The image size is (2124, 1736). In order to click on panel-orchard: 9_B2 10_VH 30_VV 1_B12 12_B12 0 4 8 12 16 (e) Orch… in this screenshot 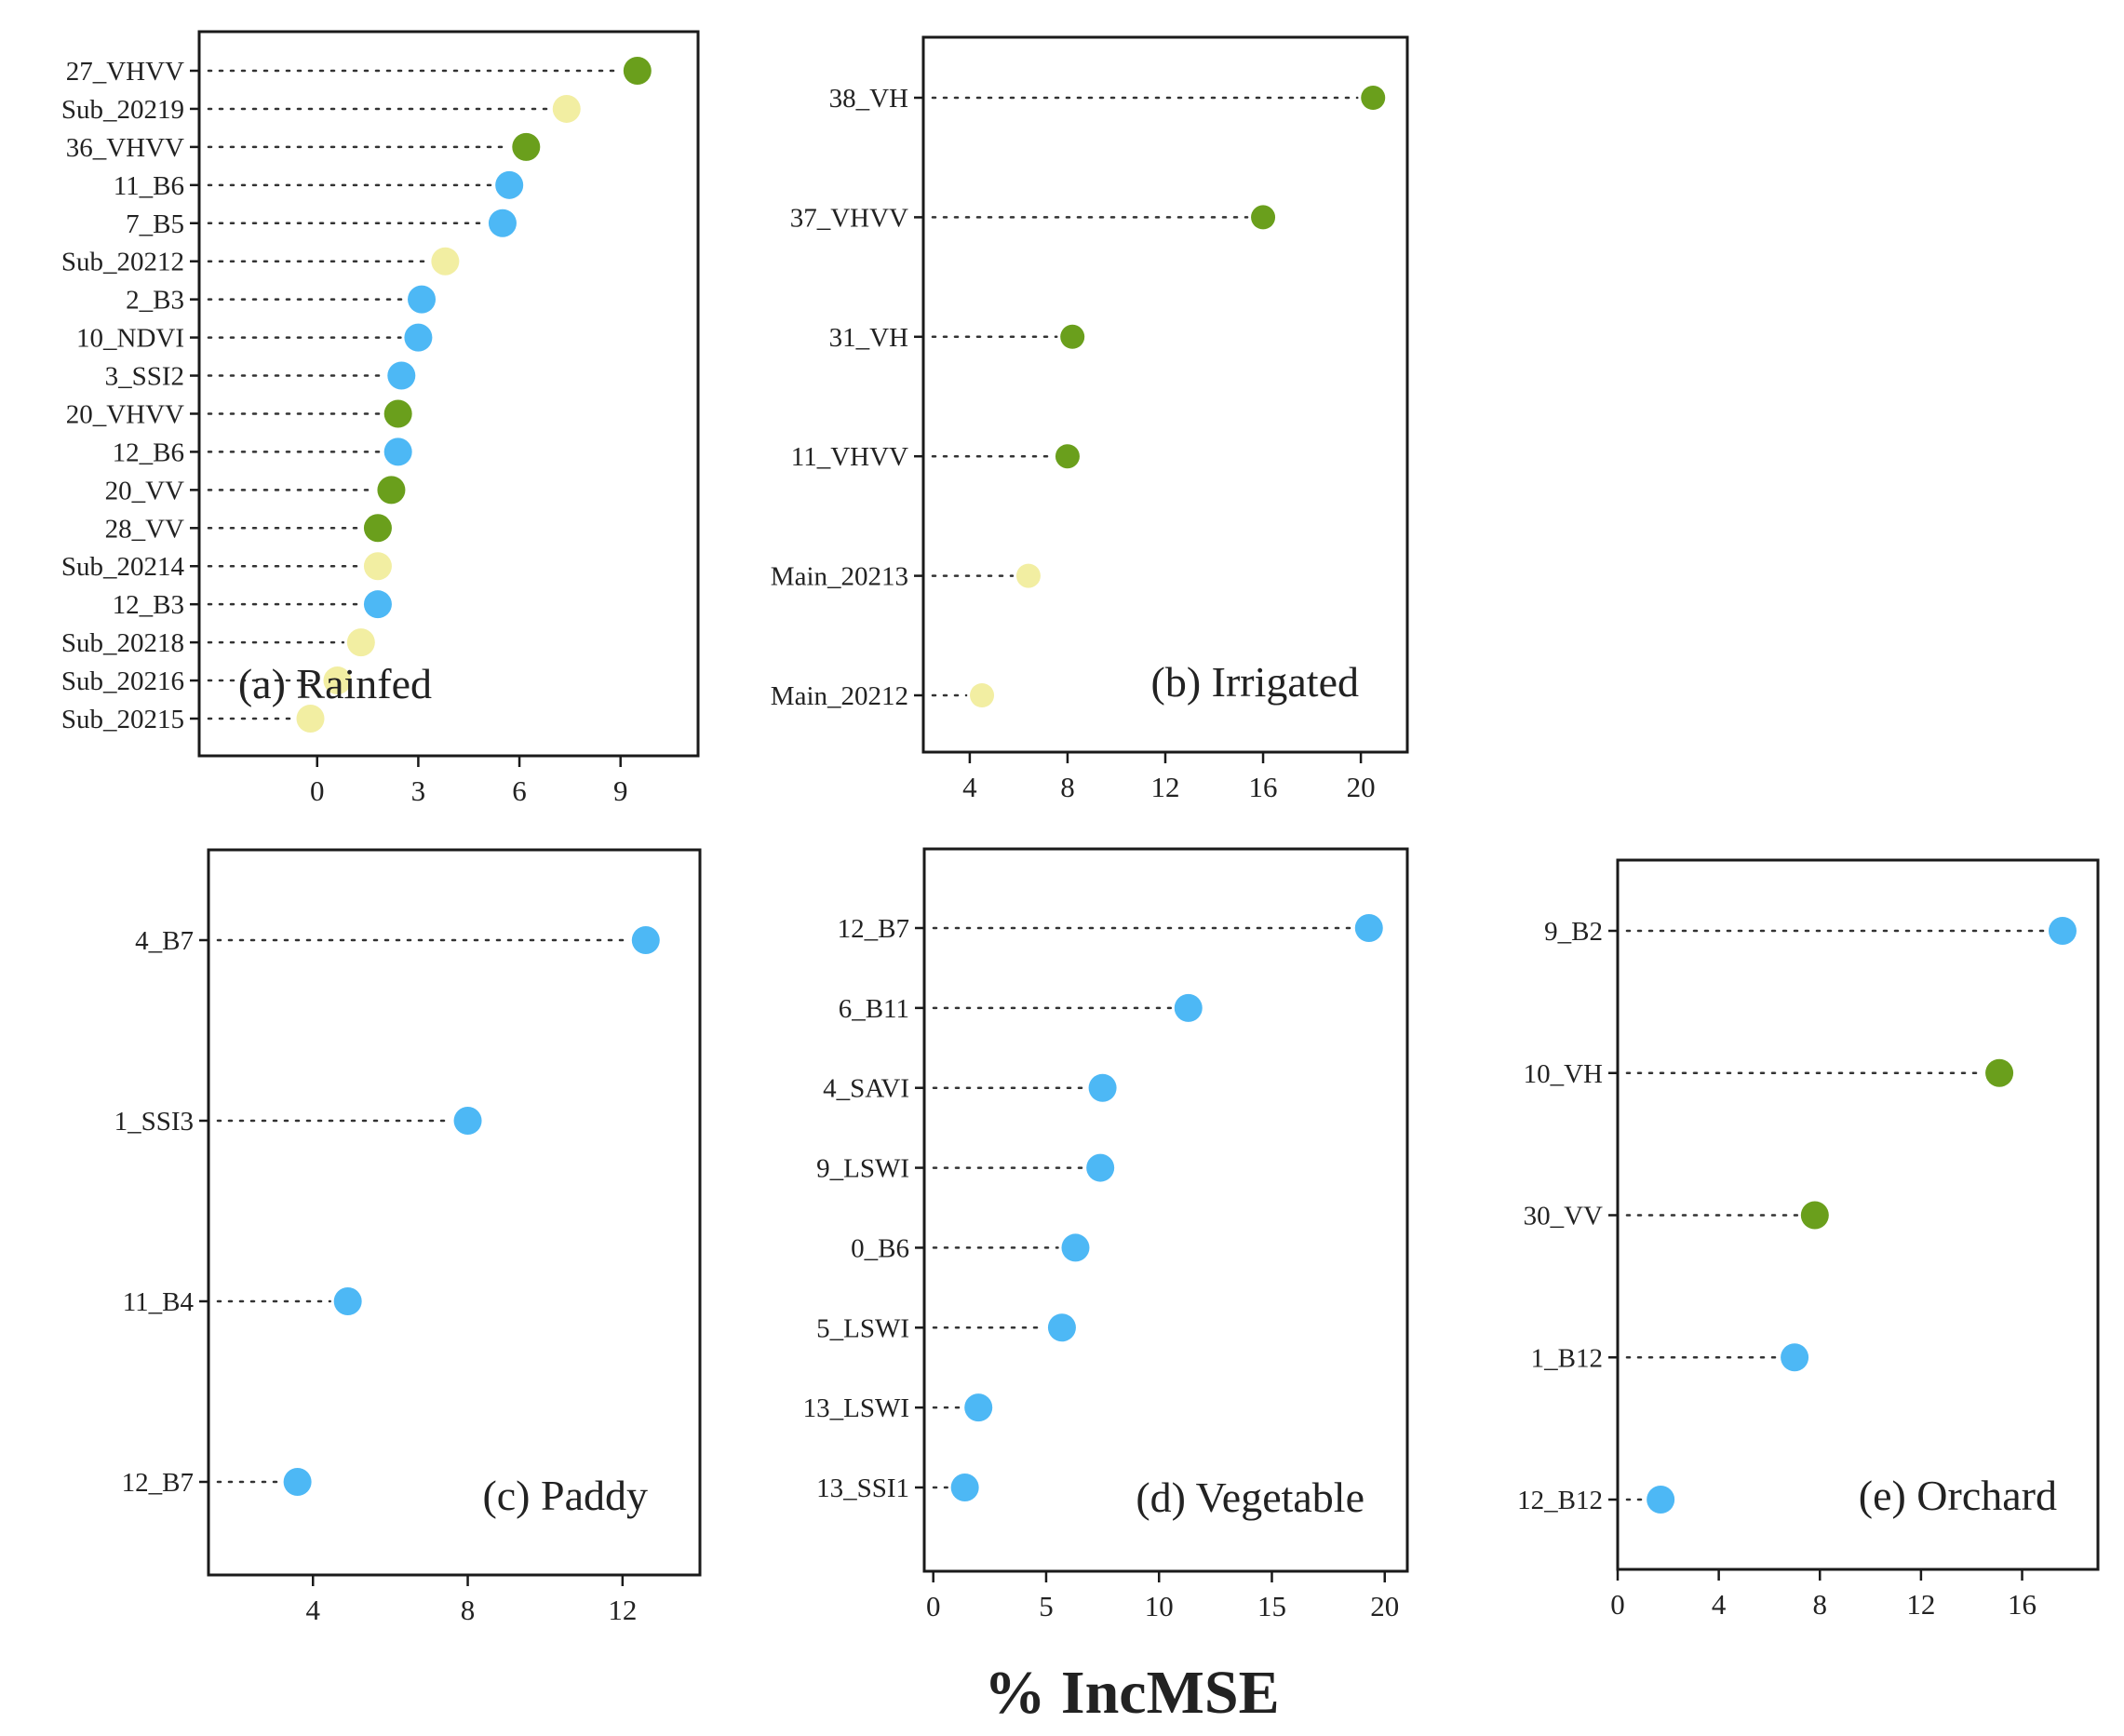, I will do `click(1808, 1240)`.